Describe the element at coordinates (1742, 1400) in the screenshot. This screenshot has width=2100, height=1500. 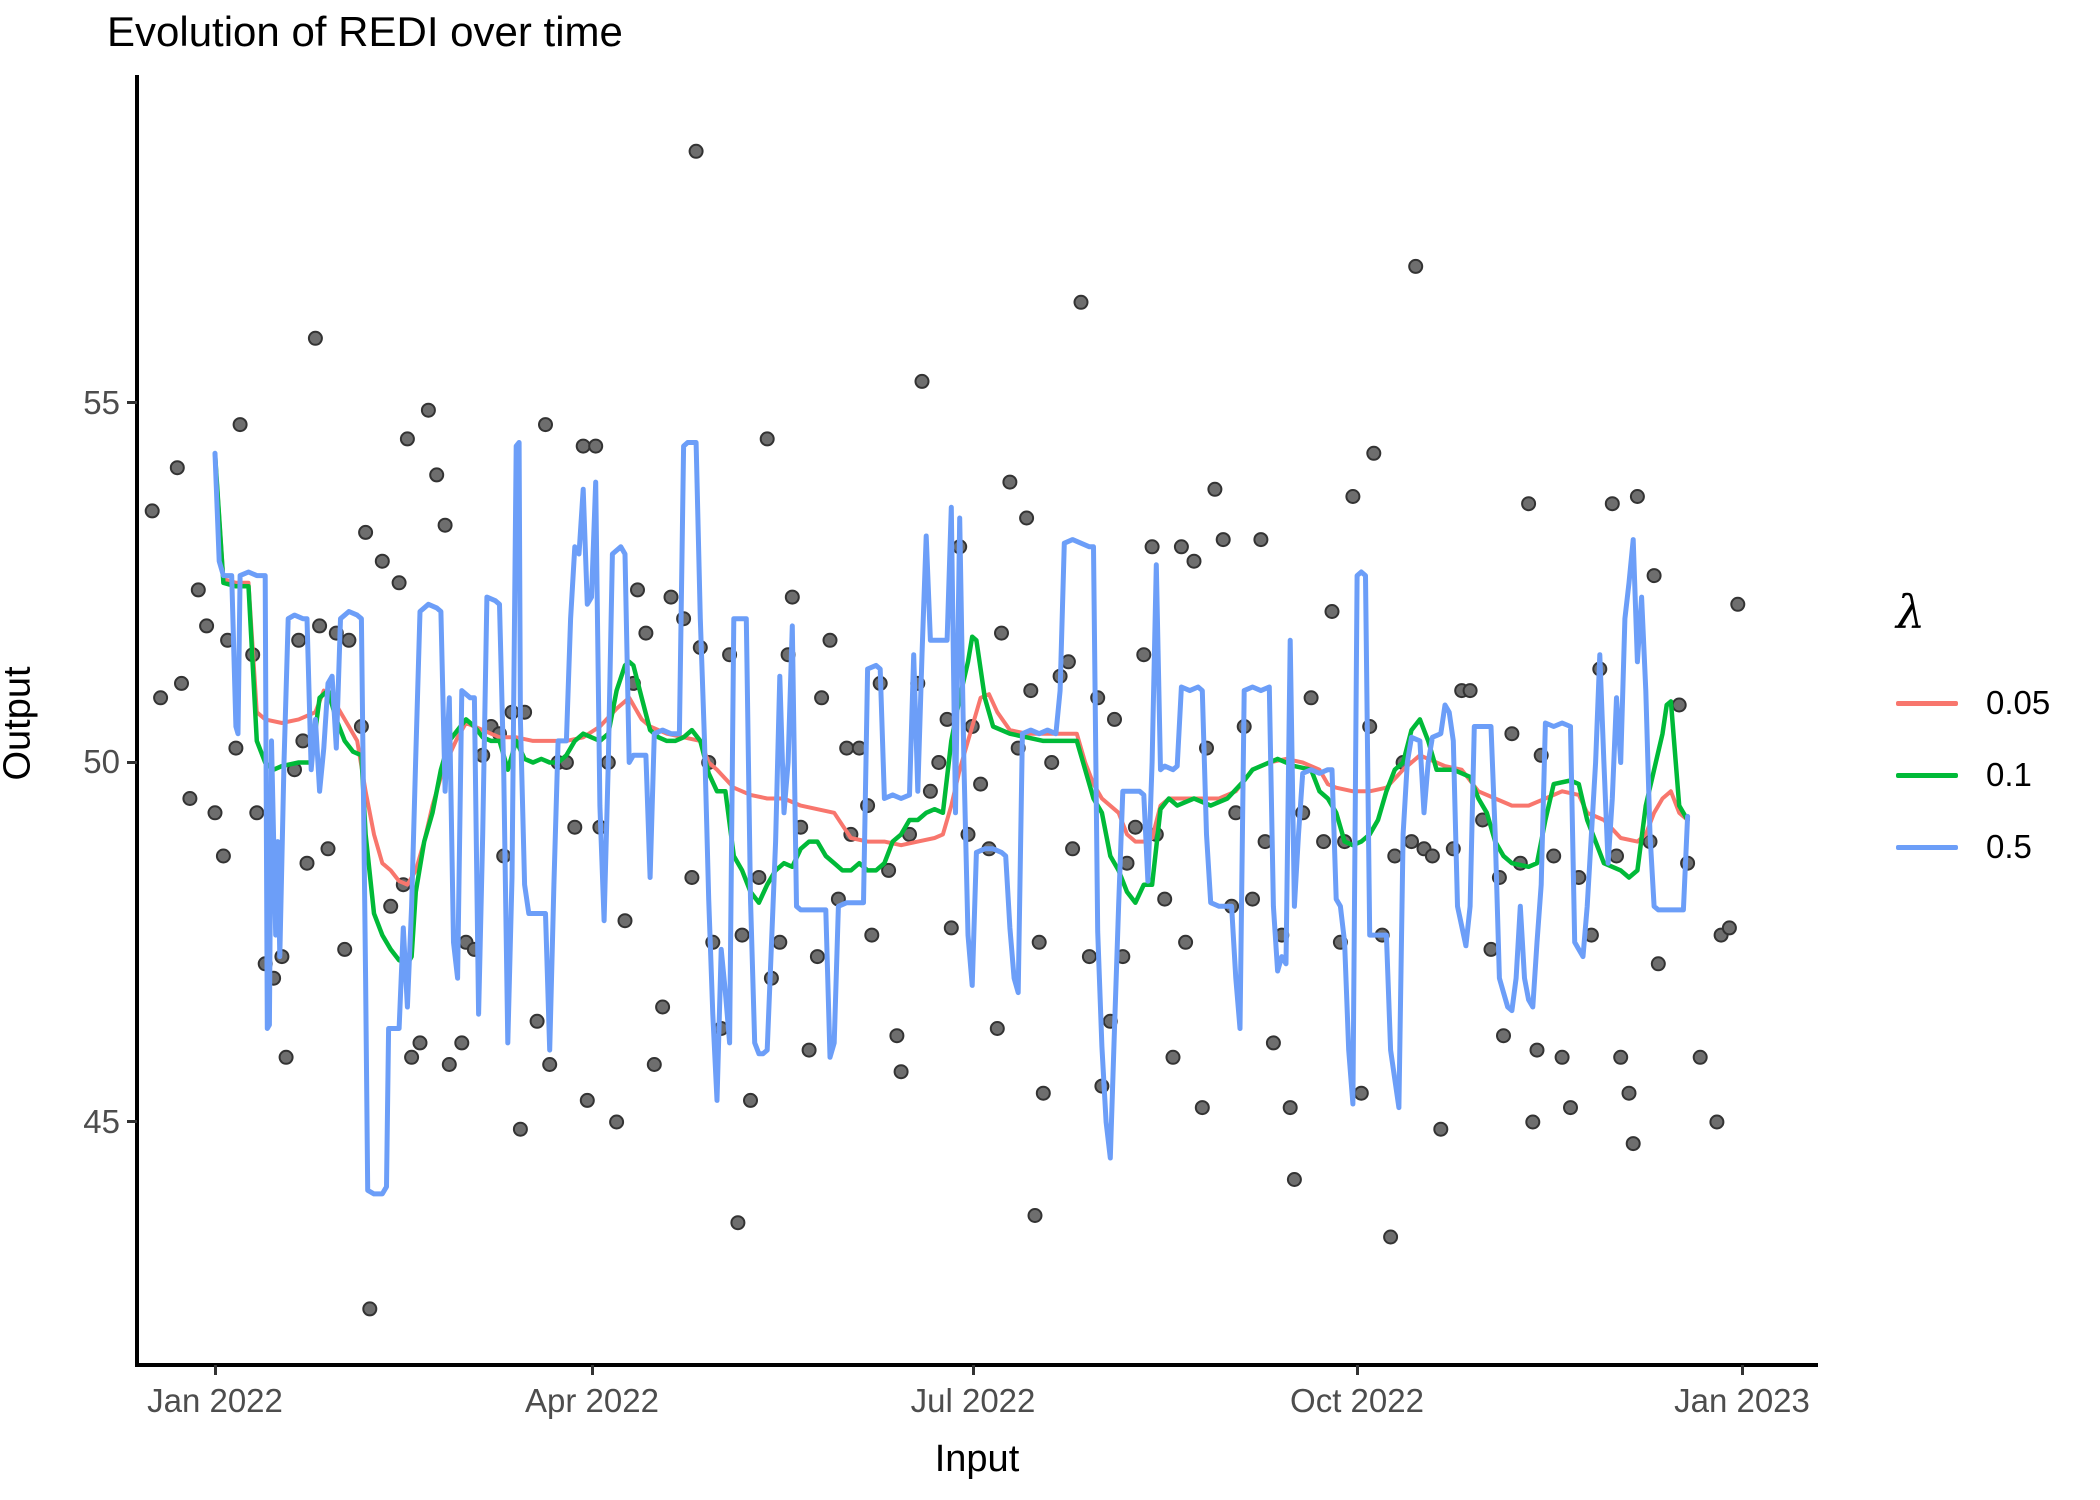
I see `x-tick-label-jan2023: Jan 2023` at that location.